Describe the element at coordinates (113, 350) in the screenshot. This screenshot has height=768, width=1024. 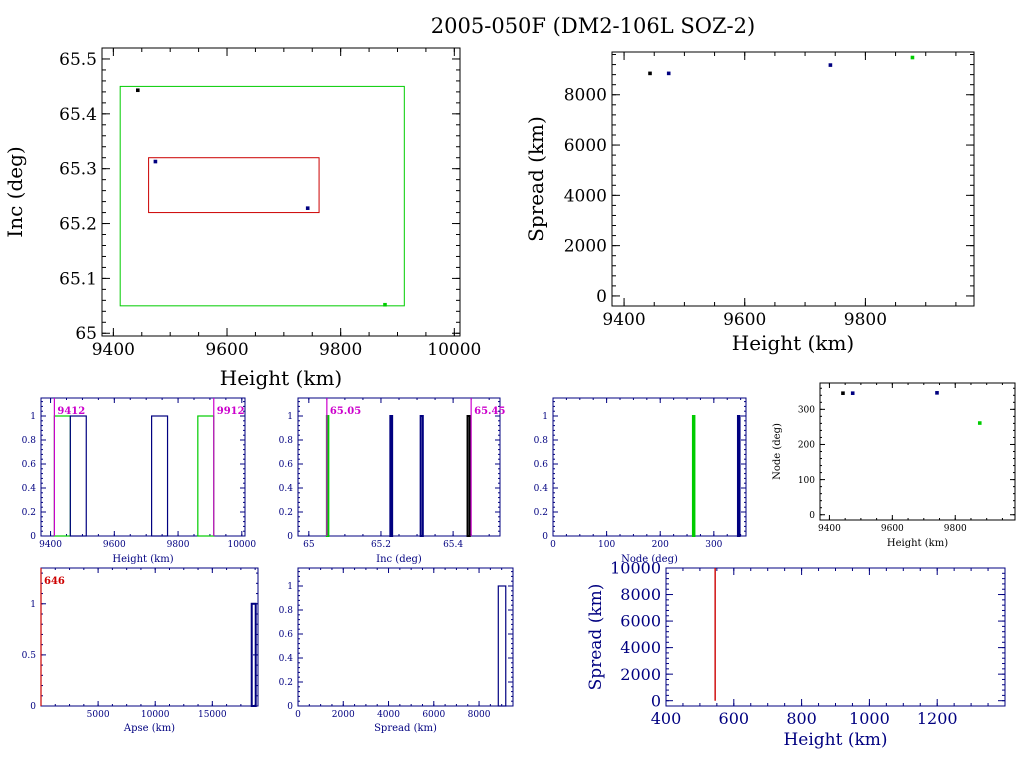
I see `x-tick-label: 9400` at that location.